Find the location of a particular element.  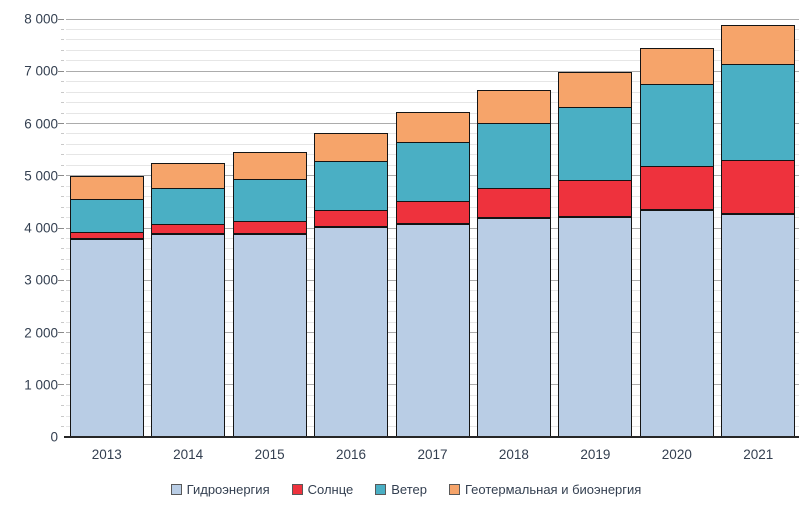

legend-item: Геотермальная и биоэнергия is located at coordinates (545, 489).